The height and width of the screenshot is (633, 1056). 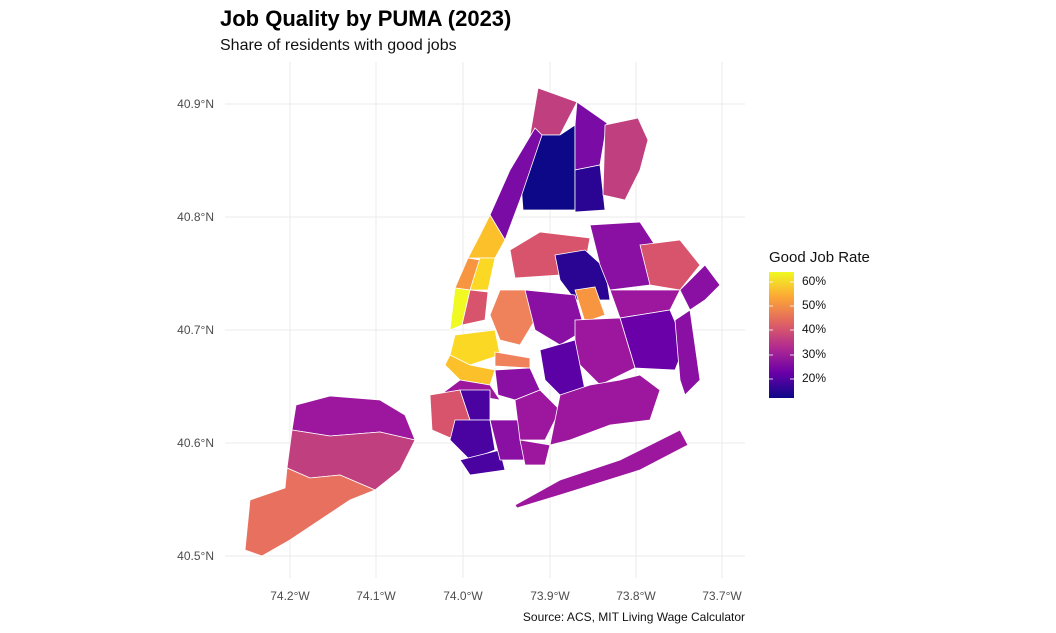 I want to click on legend-colorbar, so click(x=781, y=335).